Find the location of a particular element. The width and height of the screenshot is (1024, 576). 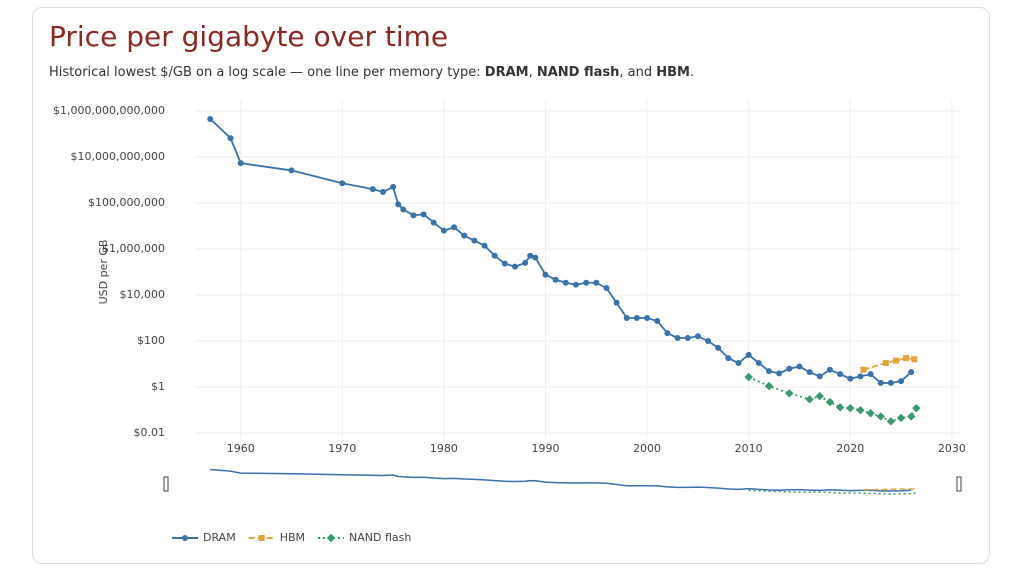

y-tick-label: $0.01 is located at coordinates (150, 432).